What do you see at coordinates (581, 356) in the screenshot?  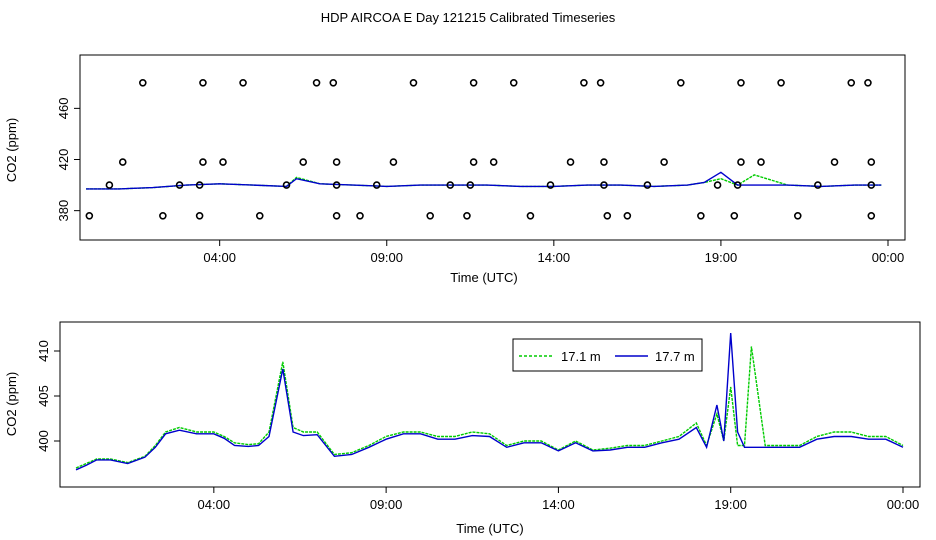 I see `legend-label-series-0: 17.1 m` at bounding box center [581, 356].